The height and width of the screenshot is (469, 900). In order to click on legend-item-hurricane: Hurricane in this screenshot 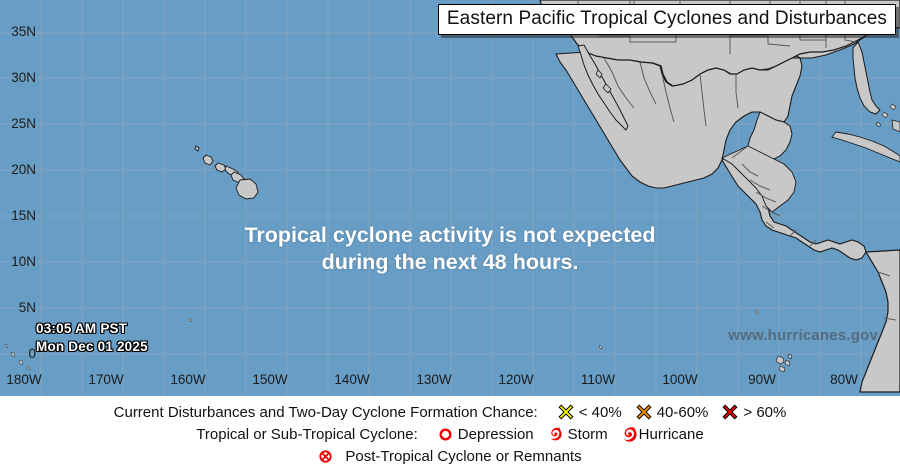, I will do `click(663, 434)`.